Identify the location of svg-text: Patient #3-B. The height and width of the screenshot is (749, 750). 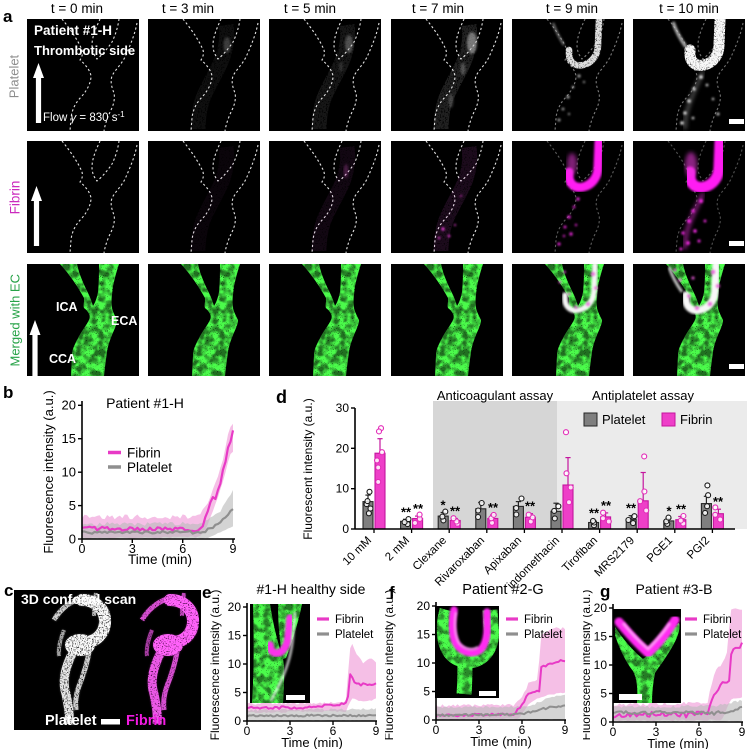
(673, 589).